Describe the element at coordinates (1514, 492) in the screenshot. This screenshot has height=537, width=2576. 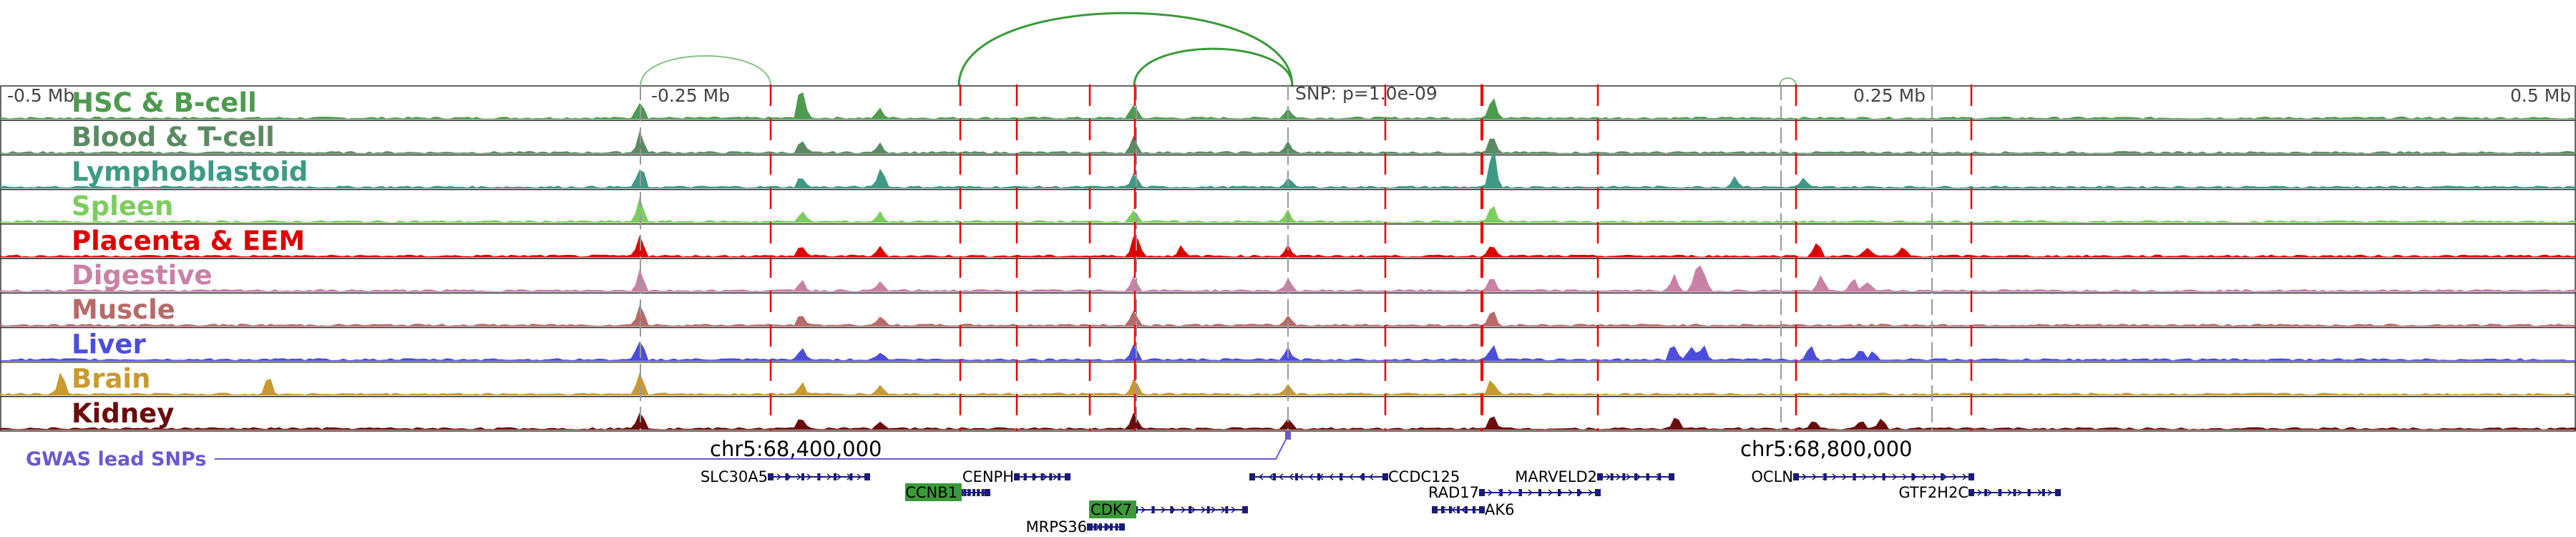
I see `gene-rad17: RAD17` at that location.